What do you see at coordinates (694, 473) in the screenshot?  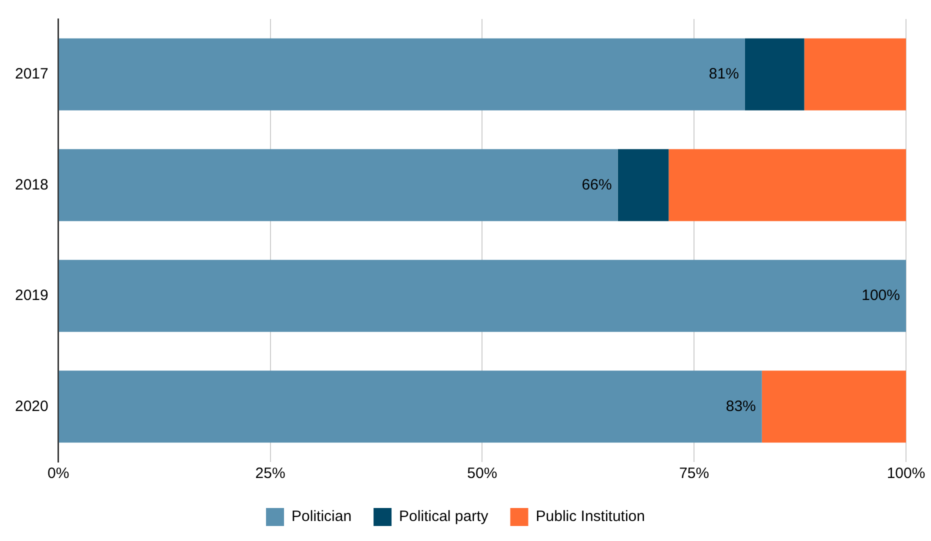 I see `x-tick-label: 75%` at bounding box center [694, 473].